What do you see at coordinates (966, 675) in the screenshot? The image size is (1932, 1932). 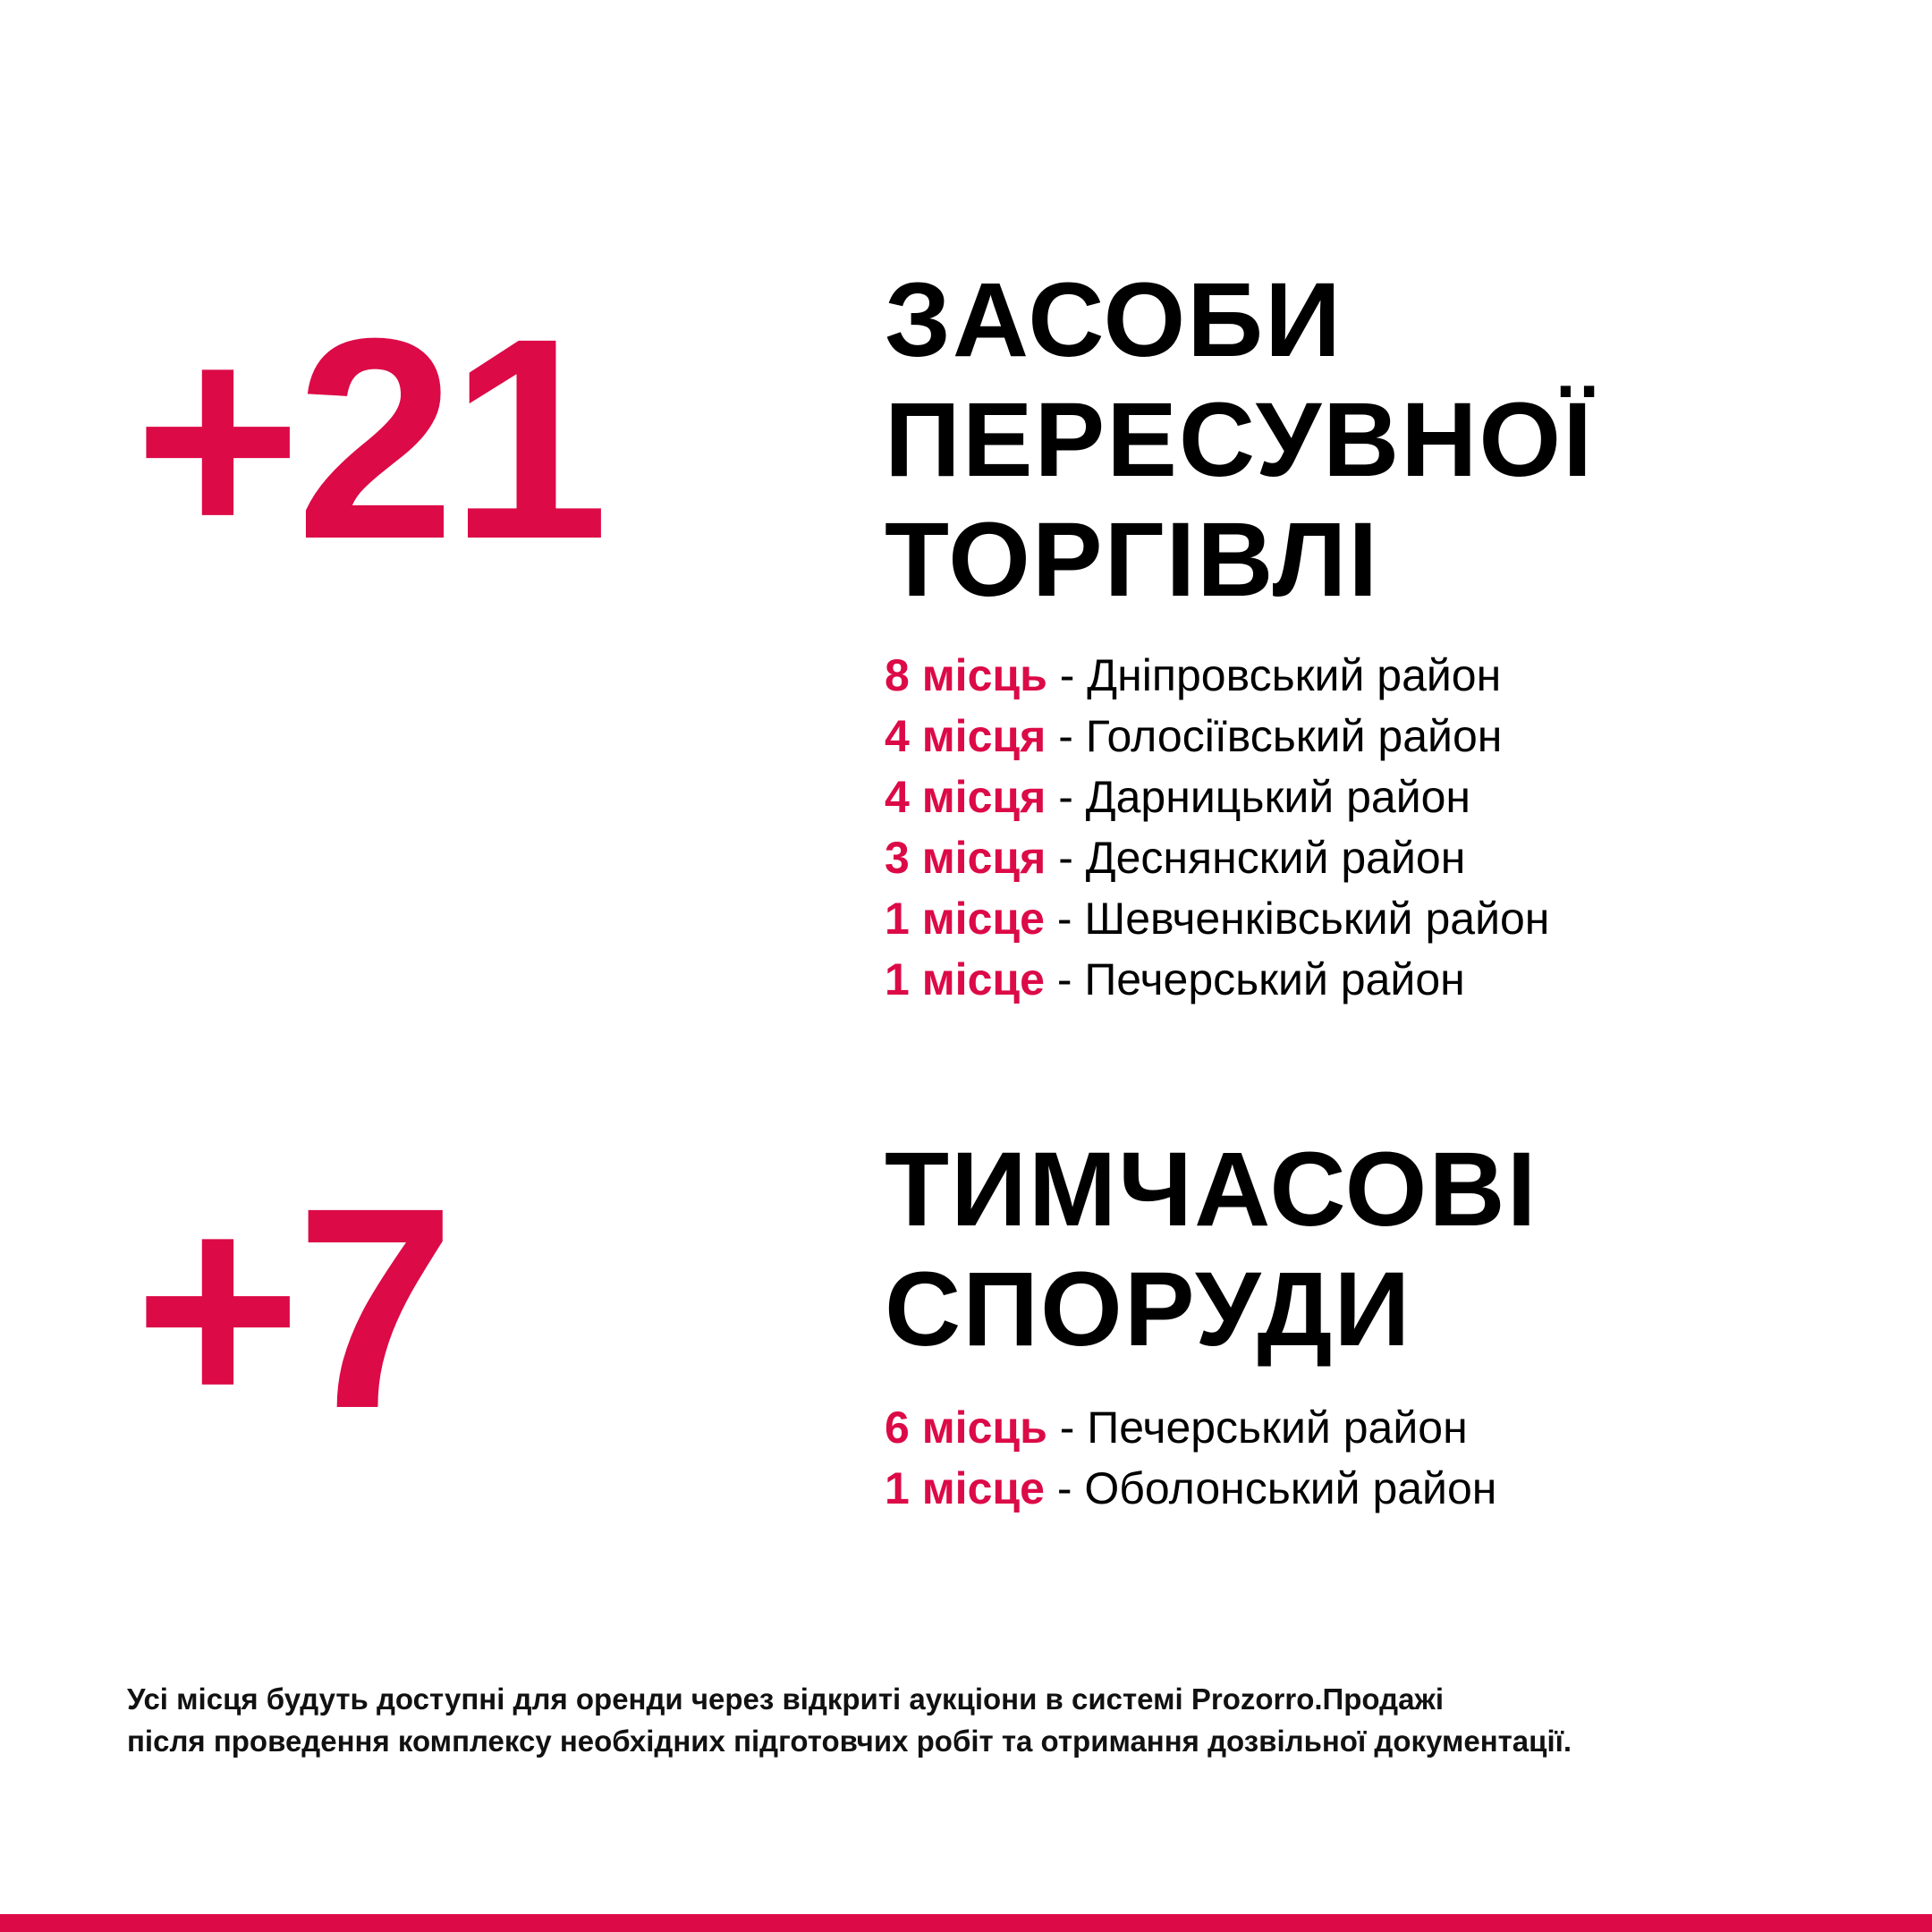 I see `place-count: 8 місць` at bounding box center [966, 675].